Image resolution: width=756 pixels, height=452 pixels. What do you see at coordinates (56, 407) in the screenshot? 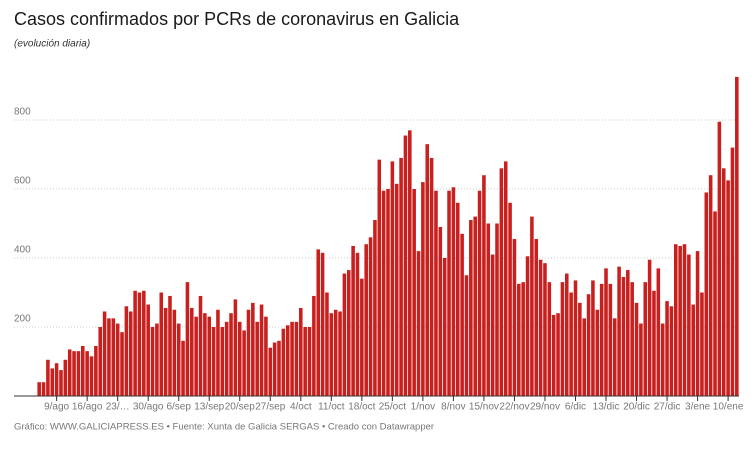
I see `x-tick-label: 9/ago` at bounding box center [56, 407].